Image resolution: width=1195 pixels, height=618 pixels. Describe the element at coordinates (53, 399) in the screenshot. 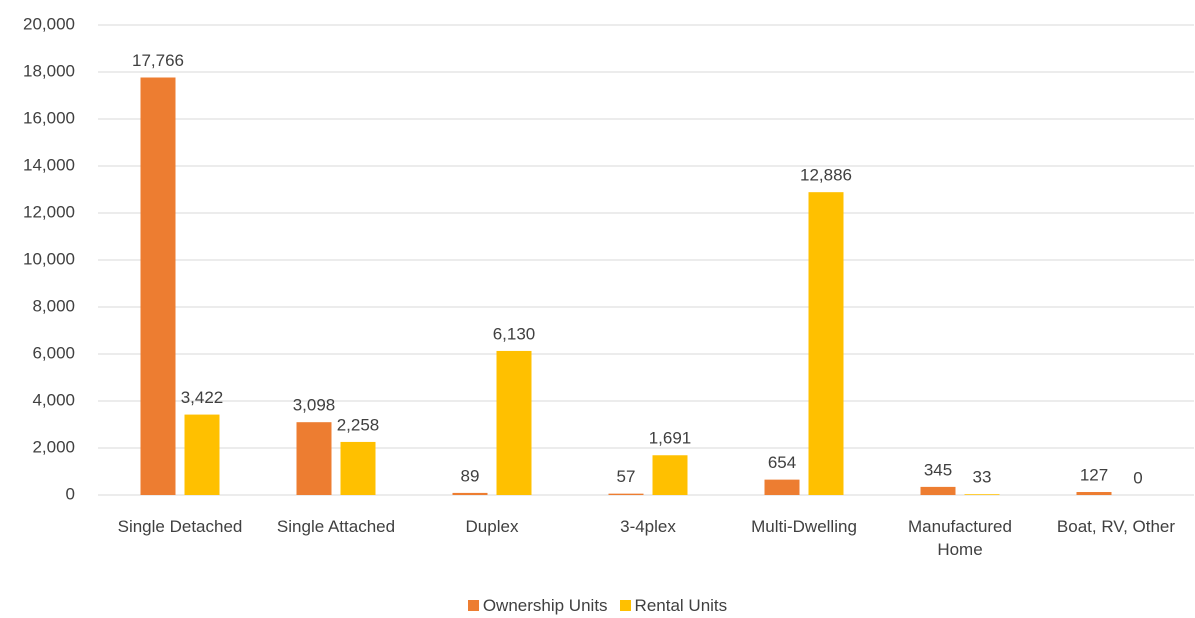

I see `y-tick-label: 4,000` at that location.